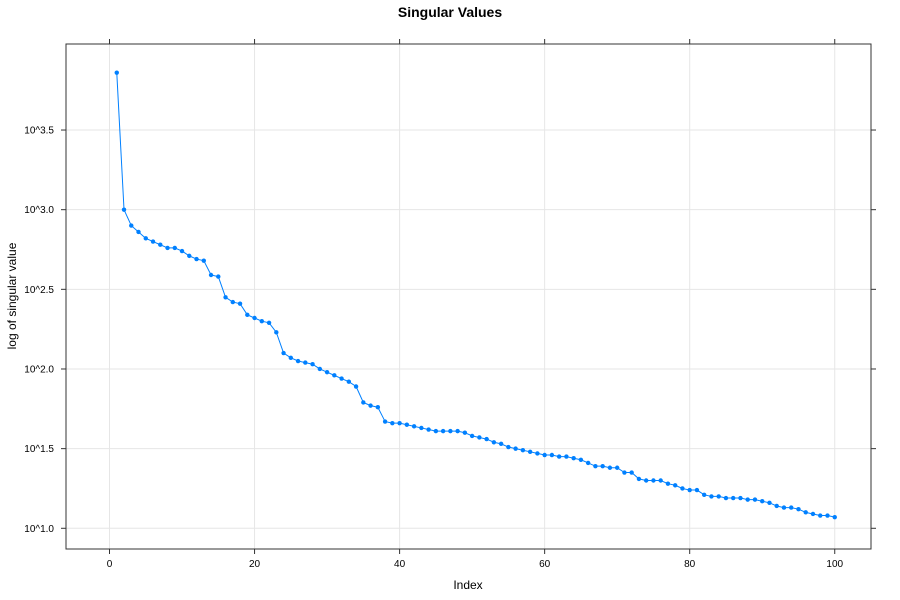  Describe the element at coordinates (467, 585) in the screenshot. I see `x-axis-label: Index` at that location.